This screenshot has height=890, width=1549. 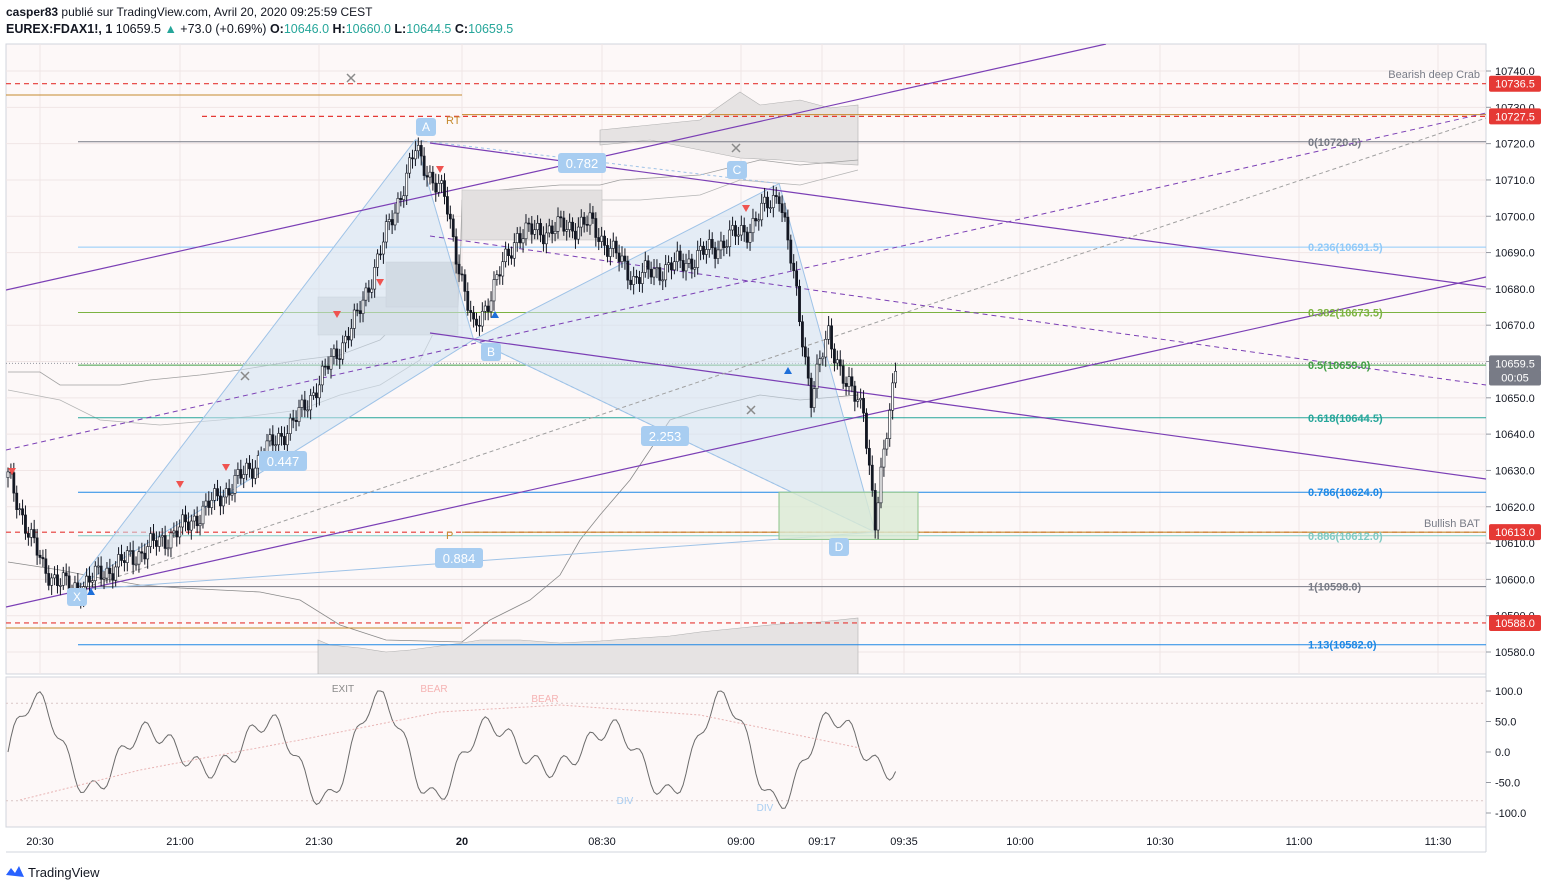 What do you see at coordinates (283, 461) in the screenshot?
I see `ratio-badge` at bounding box center [283, 461].